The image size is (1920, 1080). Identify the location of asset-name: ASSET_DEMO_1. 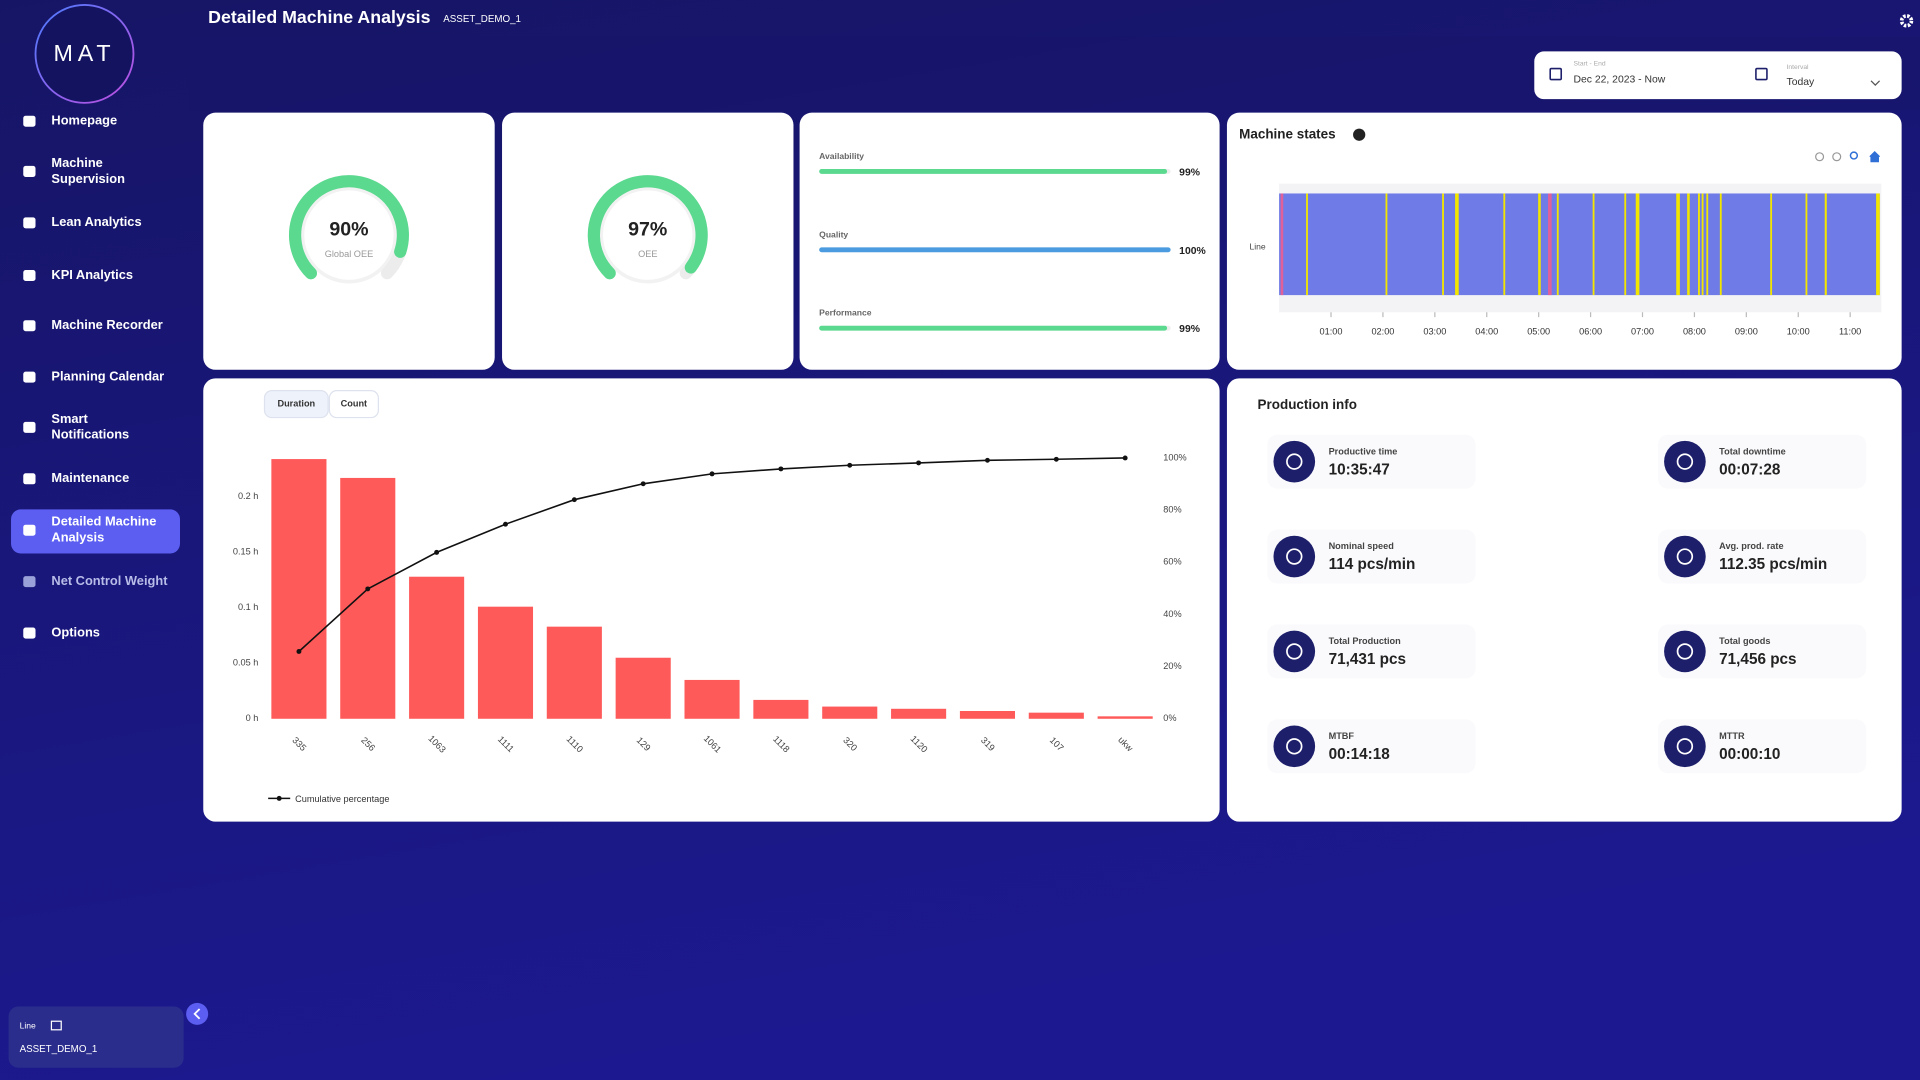
(482, 19).